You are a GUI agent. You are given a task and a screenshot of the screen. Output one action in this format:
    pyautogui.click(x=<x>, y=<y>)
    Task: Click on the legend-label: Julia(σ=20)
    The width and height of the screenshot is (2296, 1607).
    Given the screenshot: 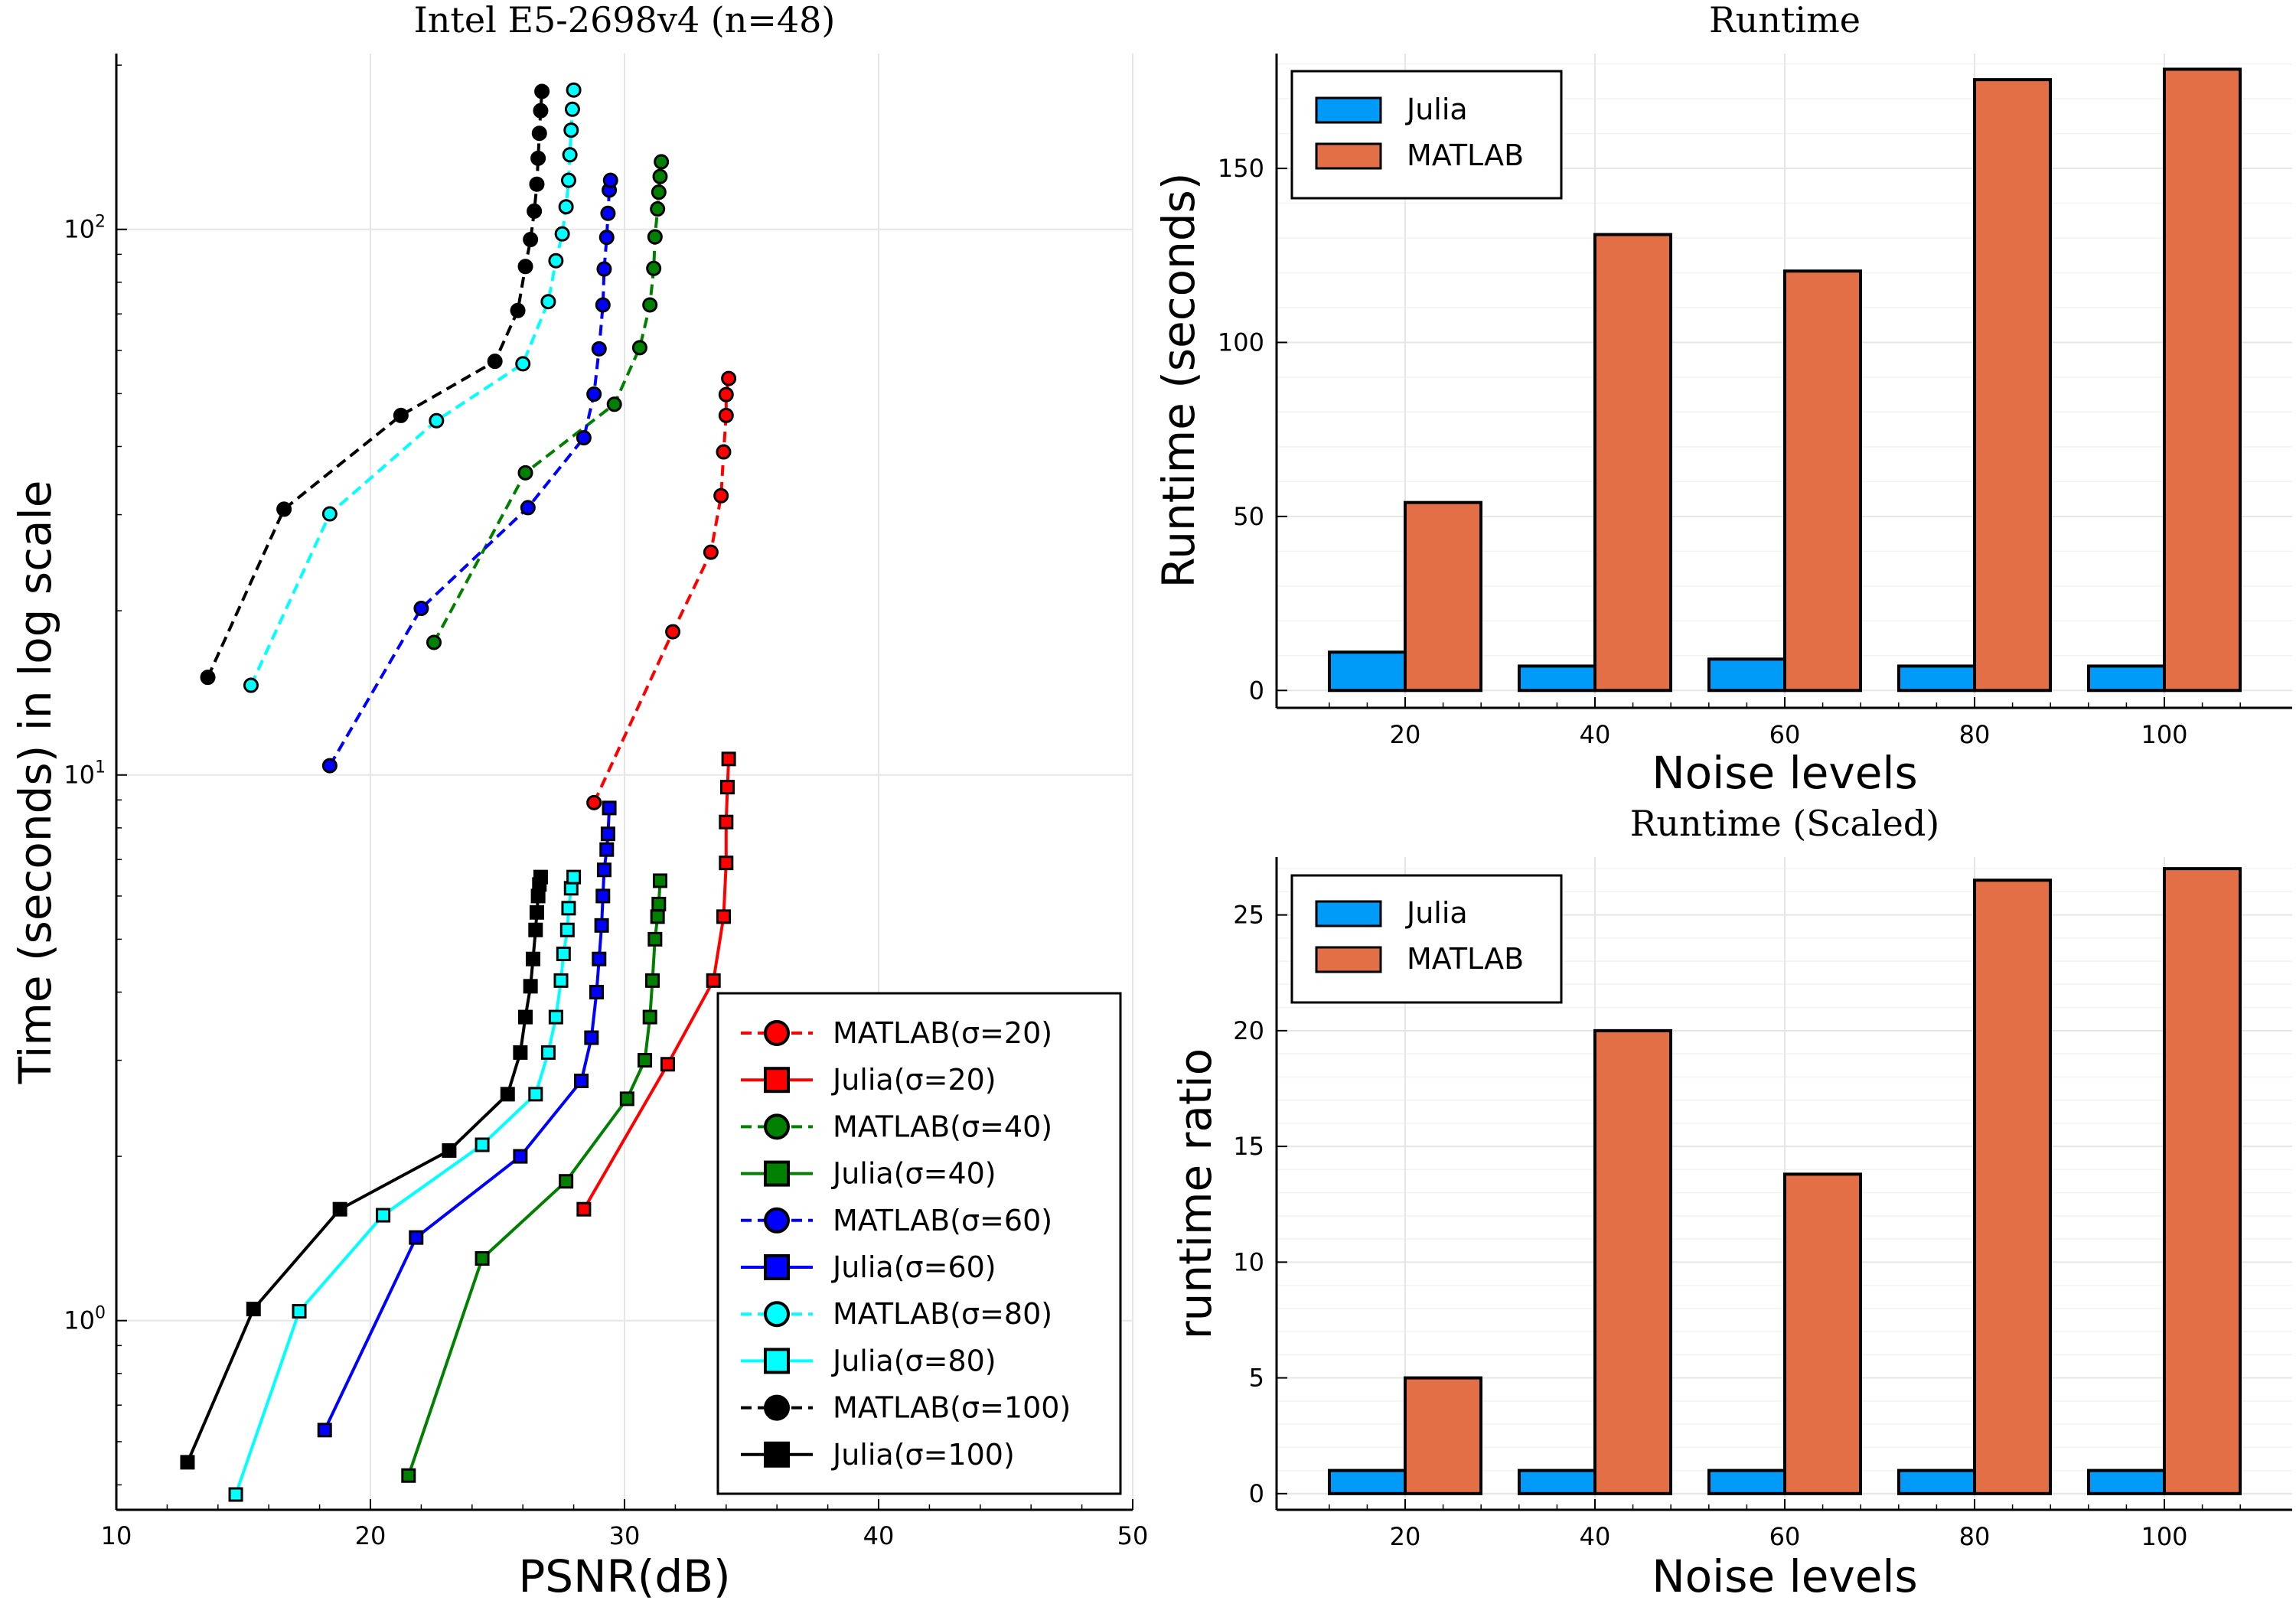 What is the action you would take?
    pyautogui.click(x=913, y=1080)
    